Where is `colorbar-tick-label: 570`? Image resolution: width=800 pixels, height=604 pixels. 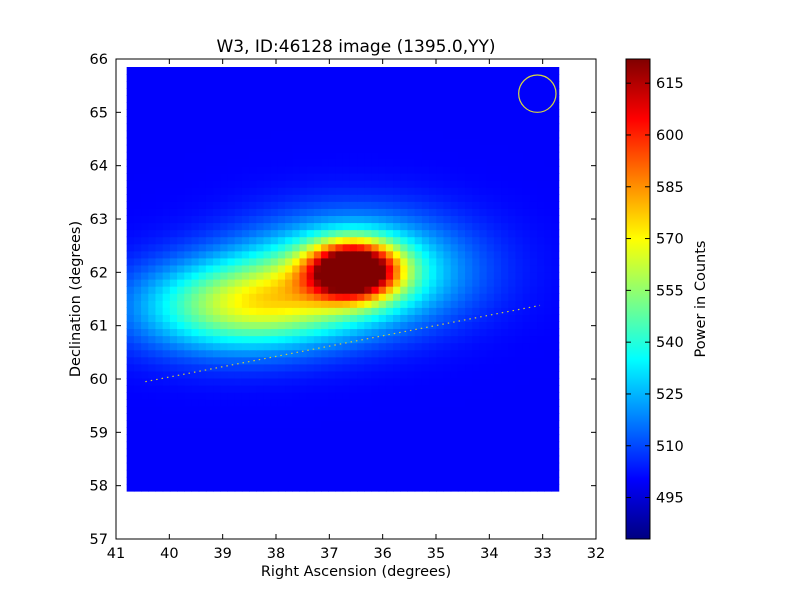 colorbar-tick-label: 570 is located at coordinates (670, 240).